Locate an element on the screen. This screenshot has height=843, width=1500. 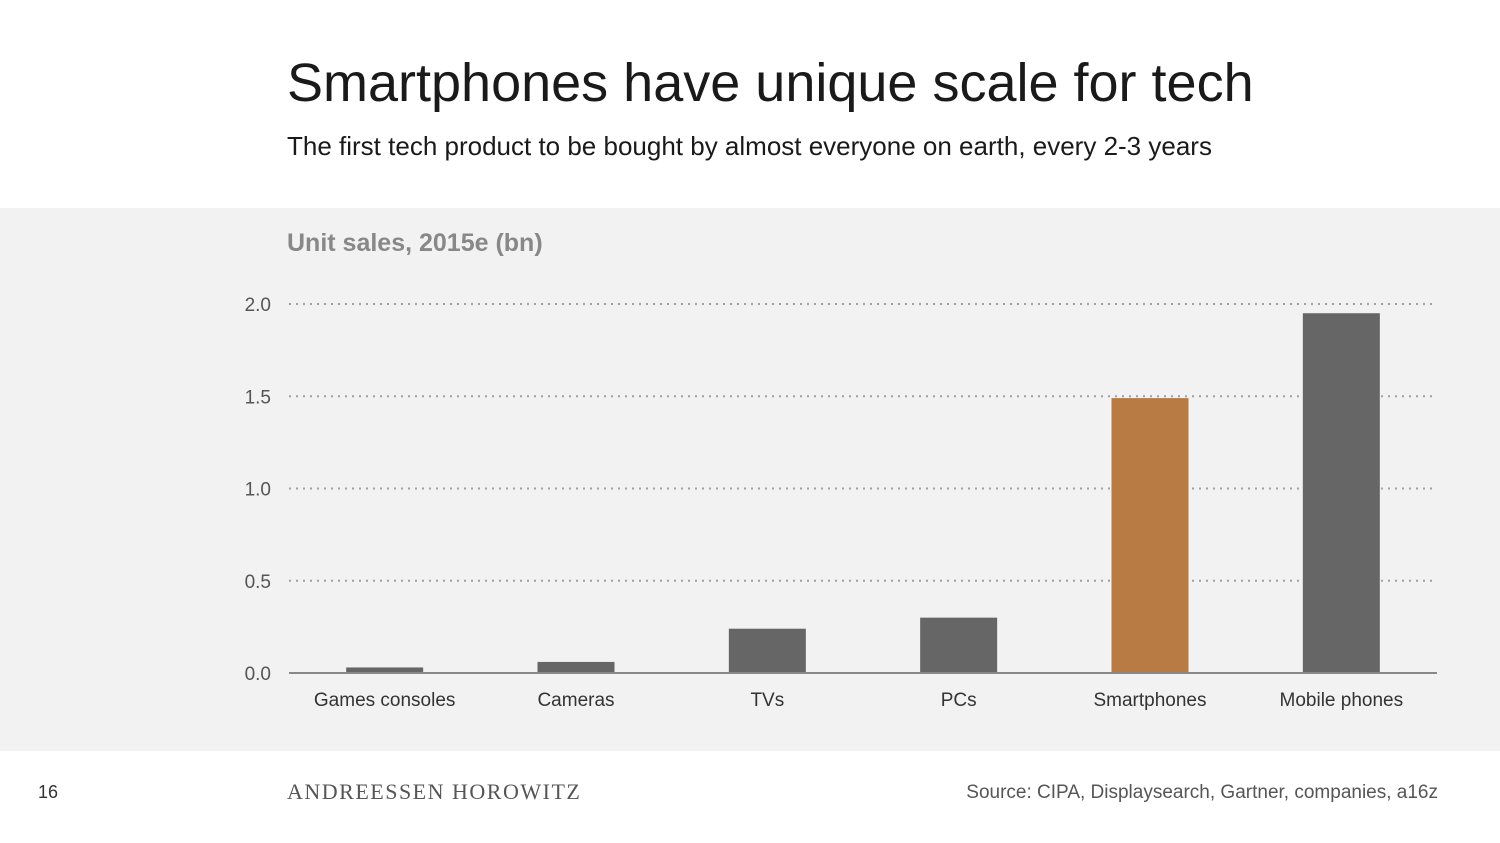
bar-cameras is located at coordinates (576, 667).